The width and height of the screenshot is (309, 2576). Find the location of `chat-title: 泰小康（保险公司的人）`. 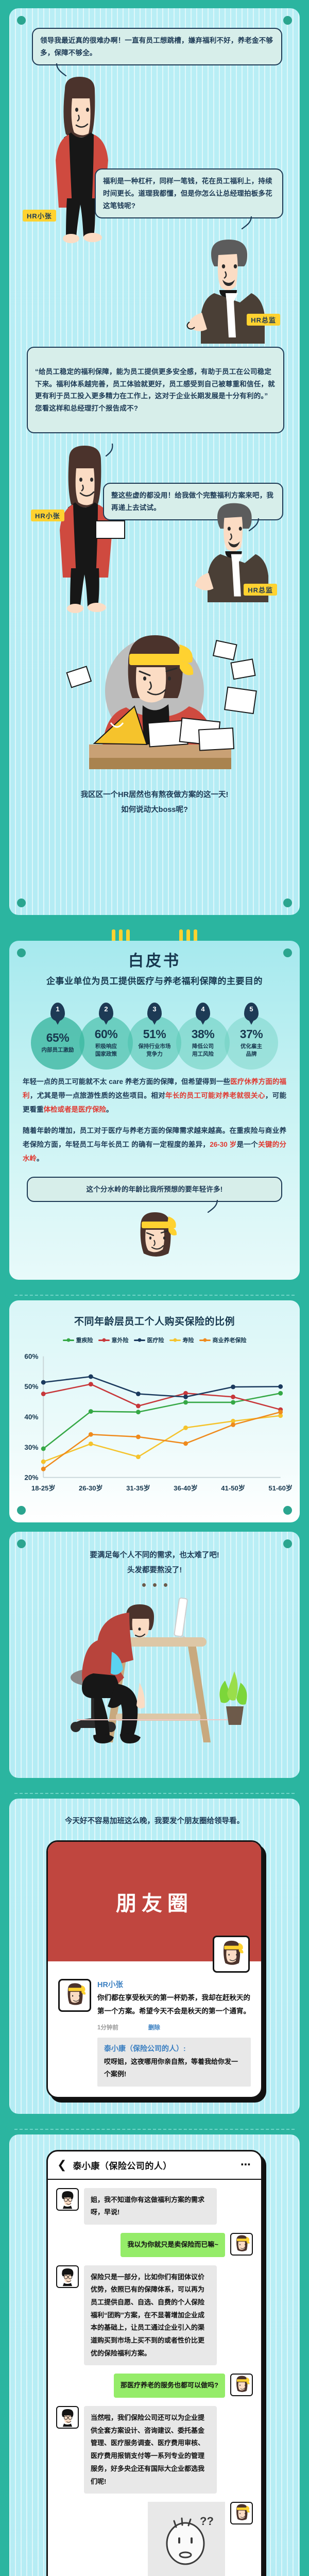

chat-title: 泰小康（保险公司的人） is located at coordinates (122, 2166).